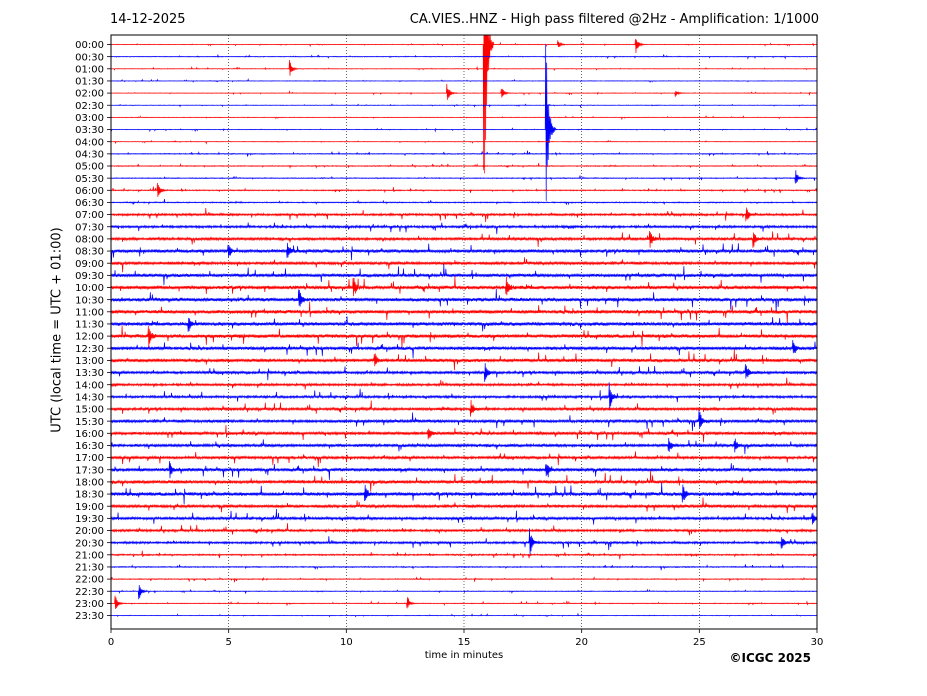  What do you see at coordinates (89, 252) in the screenshot?
I see `y-tick-label-0830: 08:30` at bounding box center [89, 252].